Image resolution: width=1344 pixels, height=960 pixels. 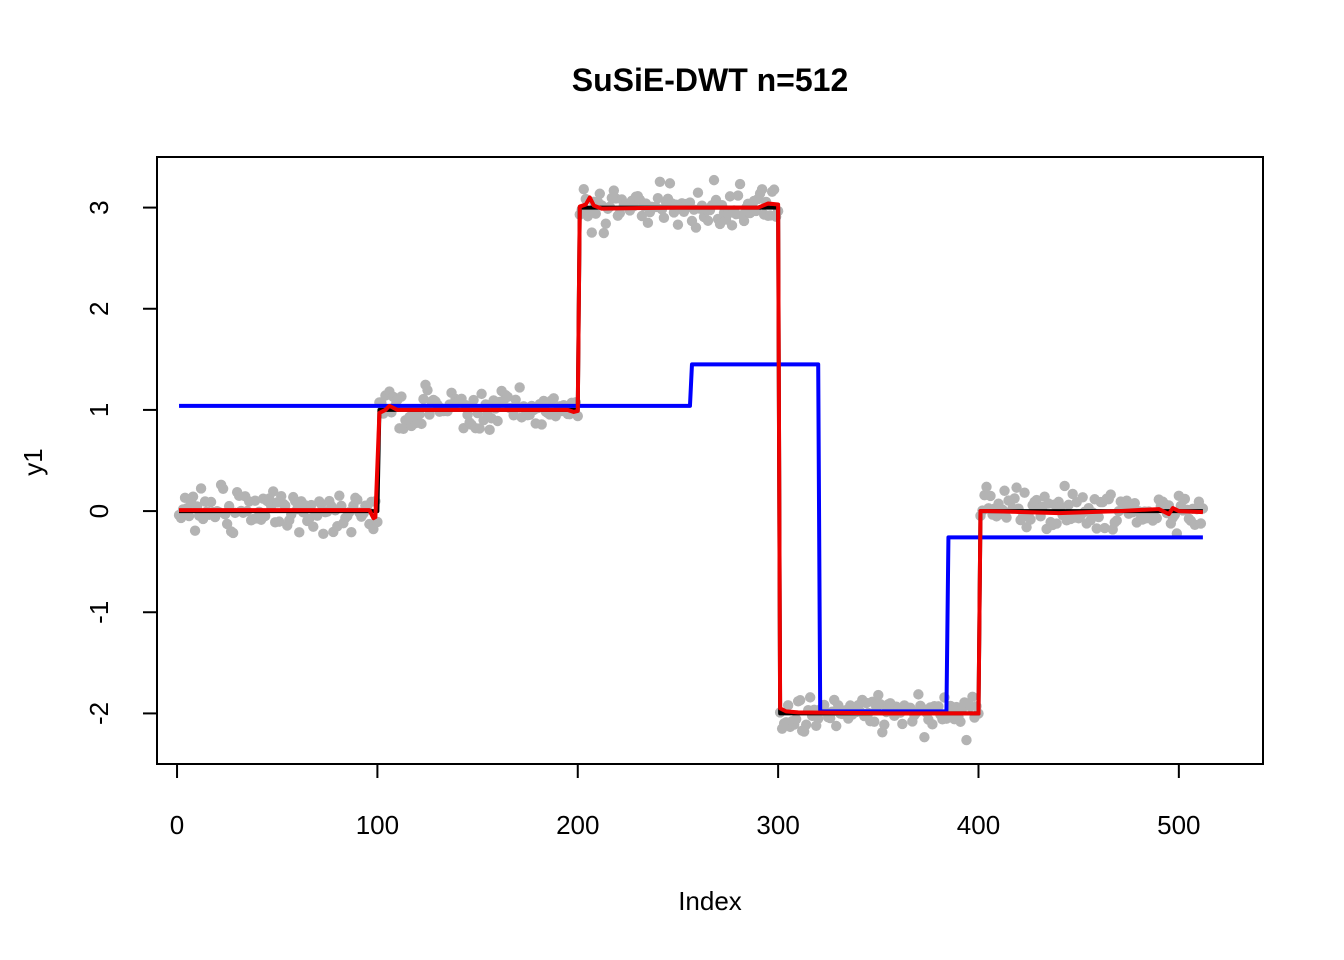 What do you see at coordinates (99, 410) in the screenshot?
I see `y-tick-label: 1` at bounding box center [99, 410].